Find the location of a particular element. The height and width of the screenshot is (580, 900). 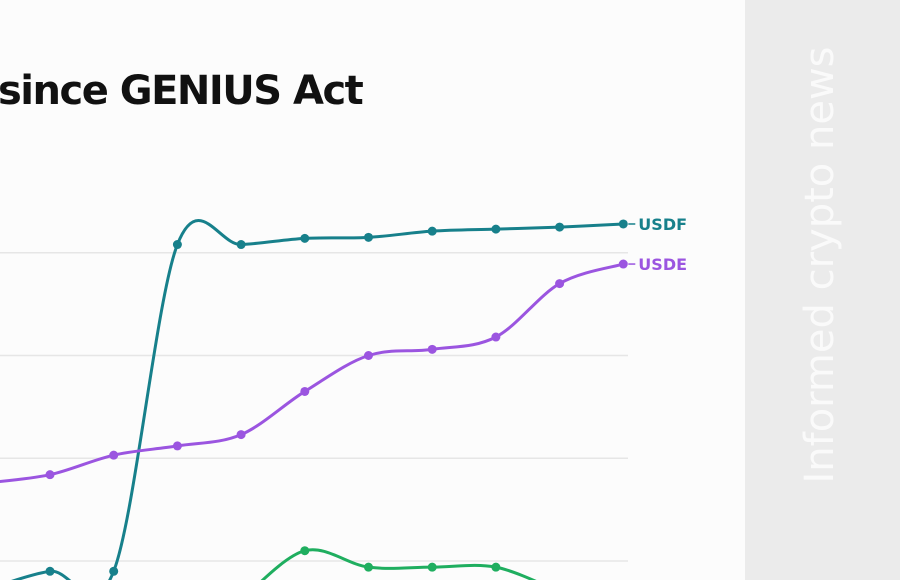

sidebar-text: Informed crypto news is located at coordinates (820, 264).